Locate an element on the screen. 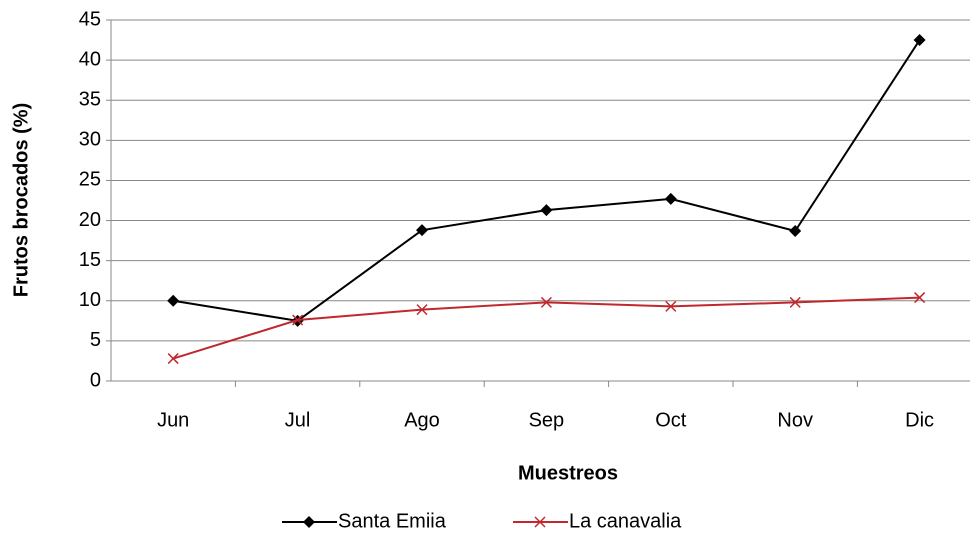 This screenshot has height=533, width=972. y-tick-label: 0 is located at coordinates (95, 380).